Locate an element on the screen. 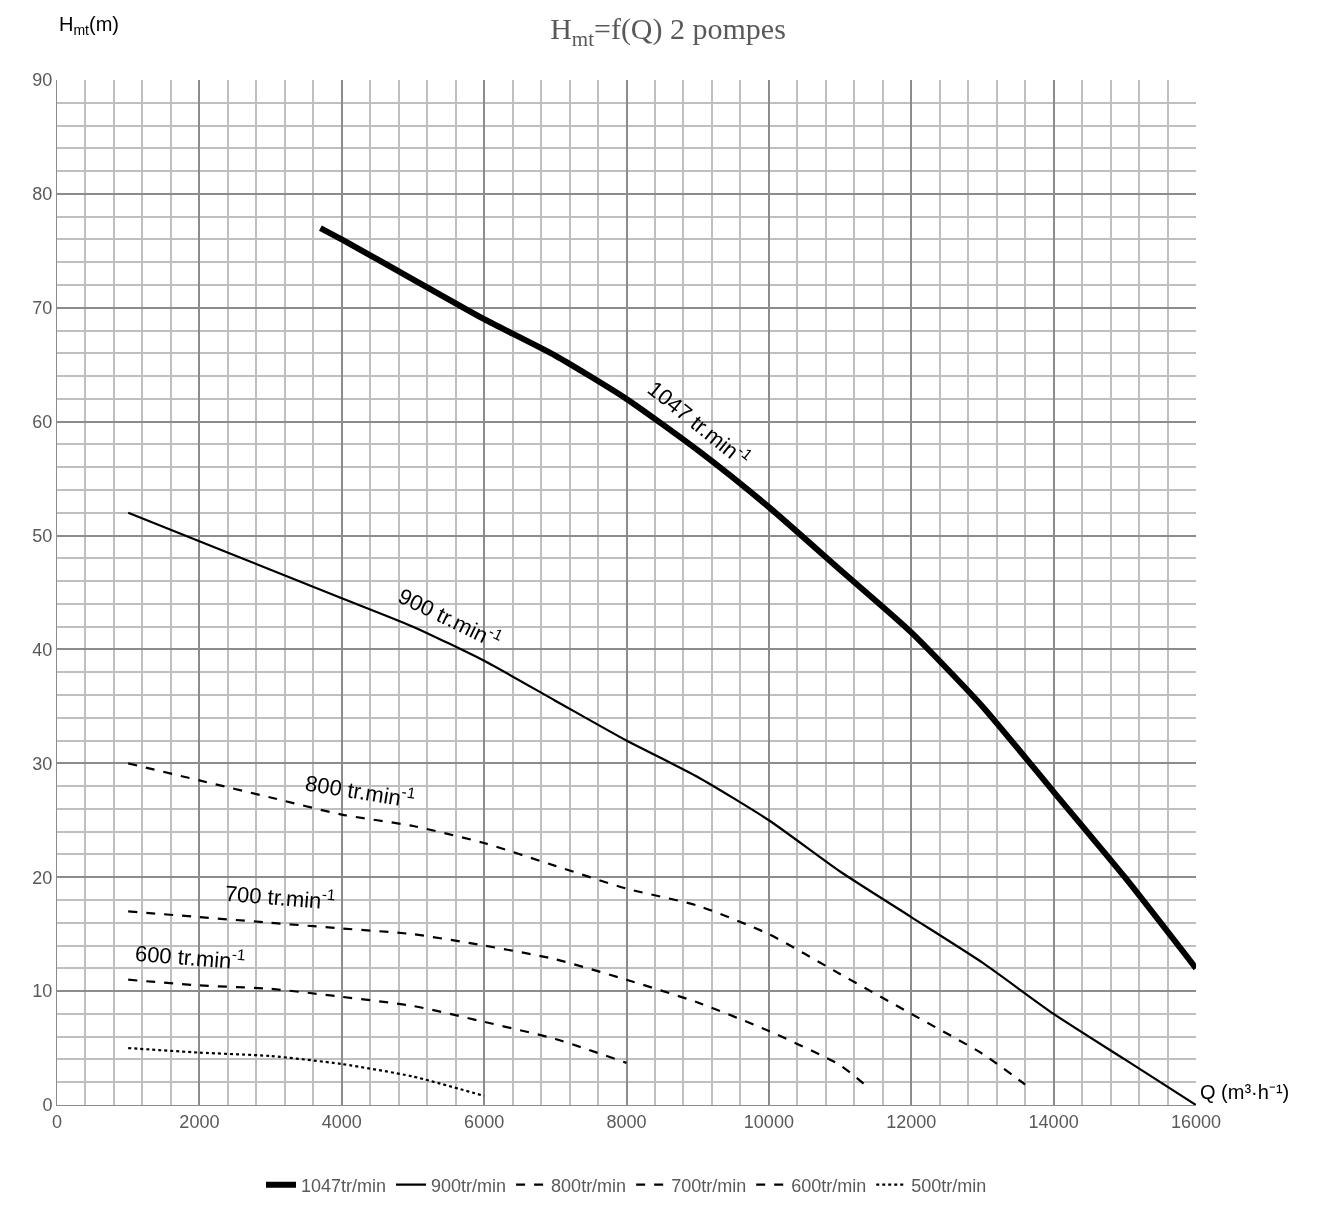 The width and height of the screenshot is (1336, 1215). legend-label: 1047tr/min is located at coordinates (344, 1185).